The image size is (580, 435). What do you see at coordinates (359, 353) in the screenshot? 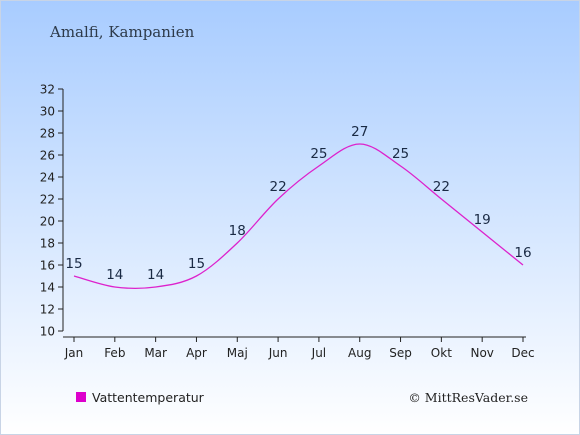
I see `x-tick-label: Aug` at bounding box center [359, 353].